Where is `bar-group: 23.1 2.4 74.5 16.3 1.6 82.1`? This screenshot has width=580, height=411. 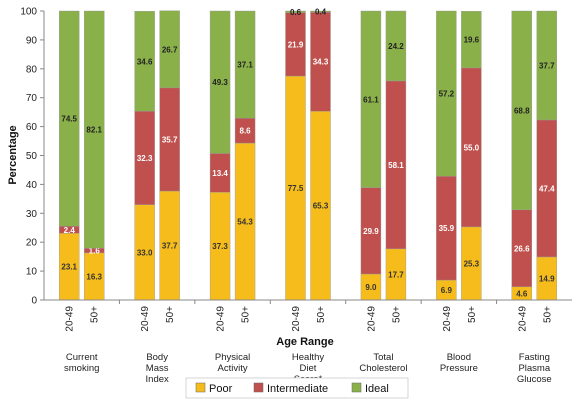 bar-group: 23.1 2.4 74.5 16.3 1.6 82.1 is located at coordinates (82, 155).